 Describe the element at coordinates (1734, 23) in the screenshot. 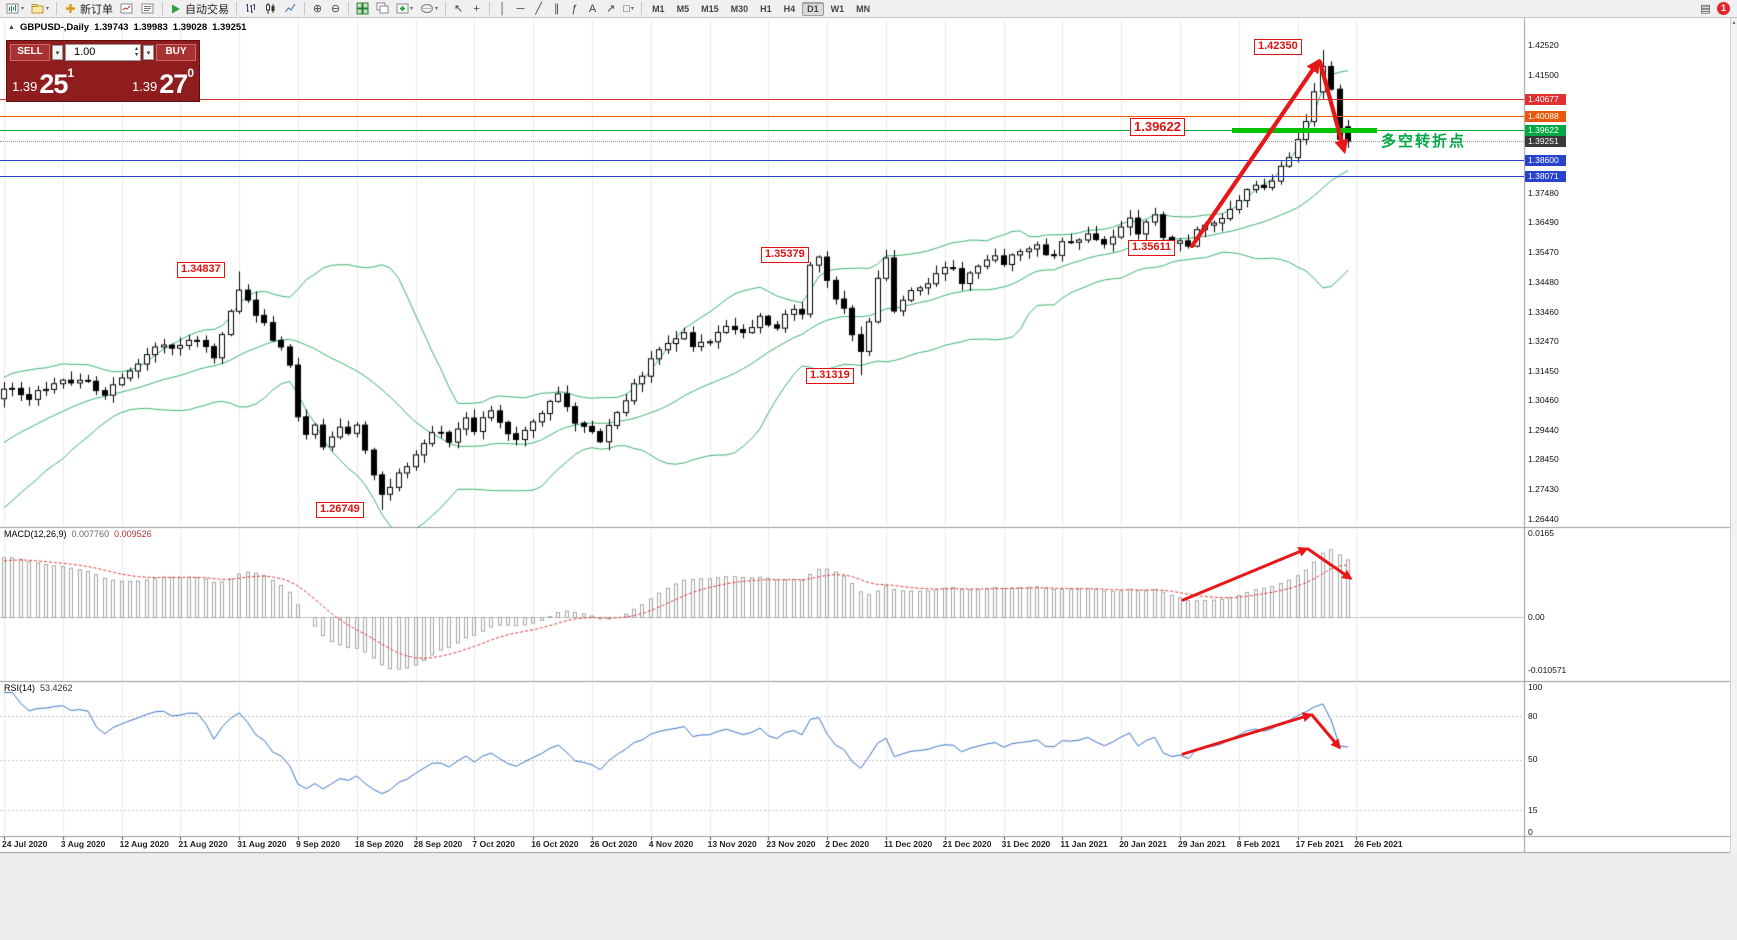

I see `scroll-up-icon: ▲` at that location.